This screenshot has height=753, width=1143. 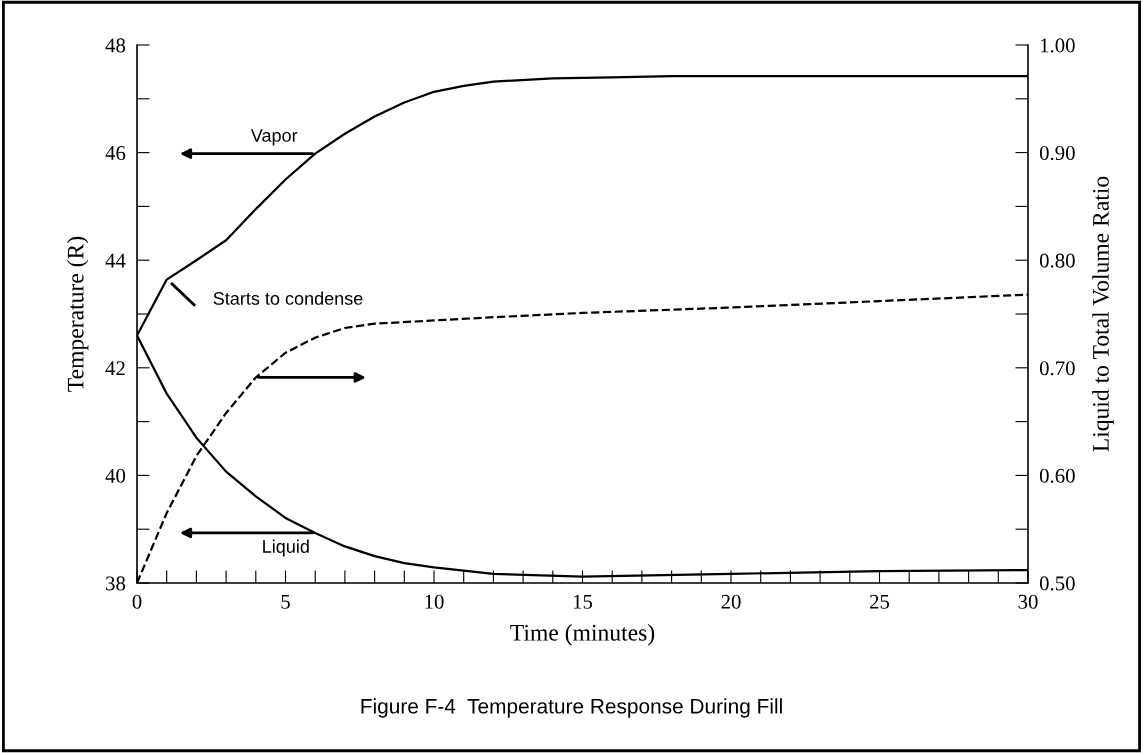 I want to click on annotation: Vapor, so click(x=274, y=137).